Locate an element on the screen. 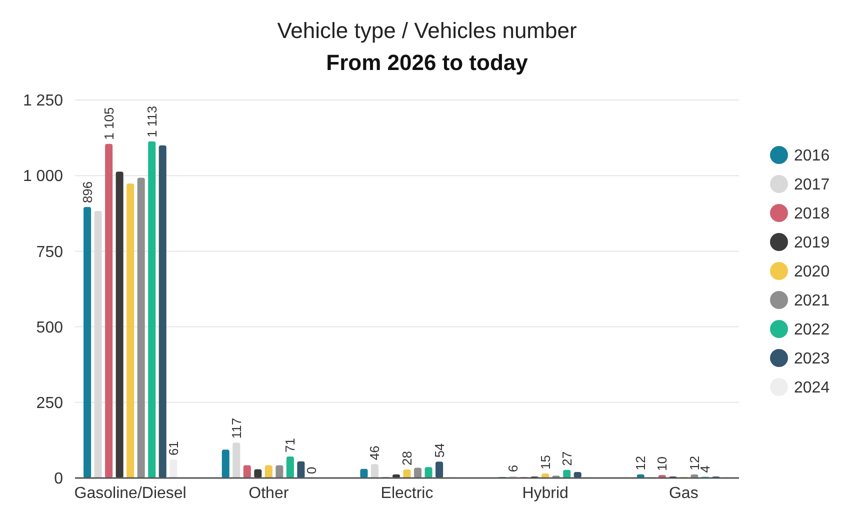 The image size is (849, 508). x-tick-label: Hybrid is located at coordinates (545, 493).